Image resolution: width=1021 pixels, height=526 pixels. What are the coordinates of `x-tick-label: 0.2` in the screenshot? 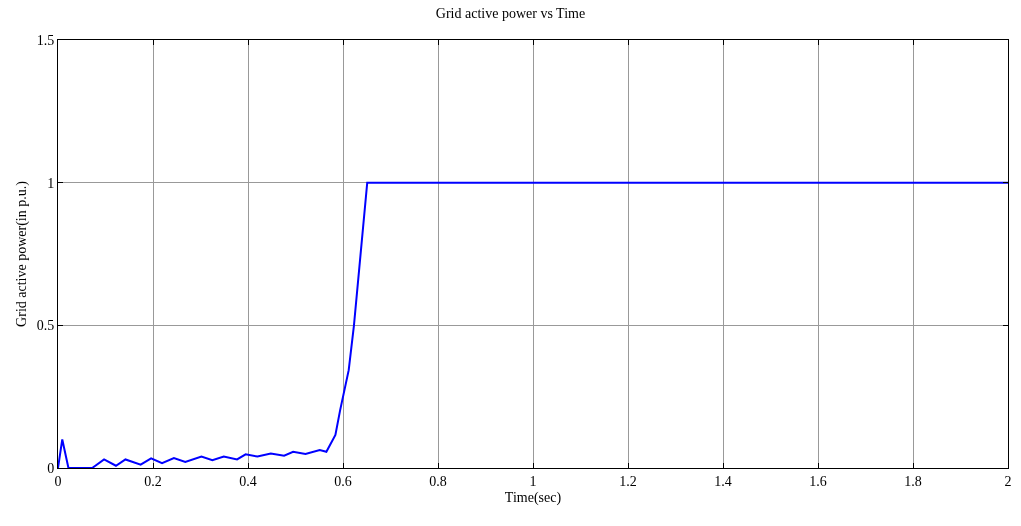 It's located at (153, 481).